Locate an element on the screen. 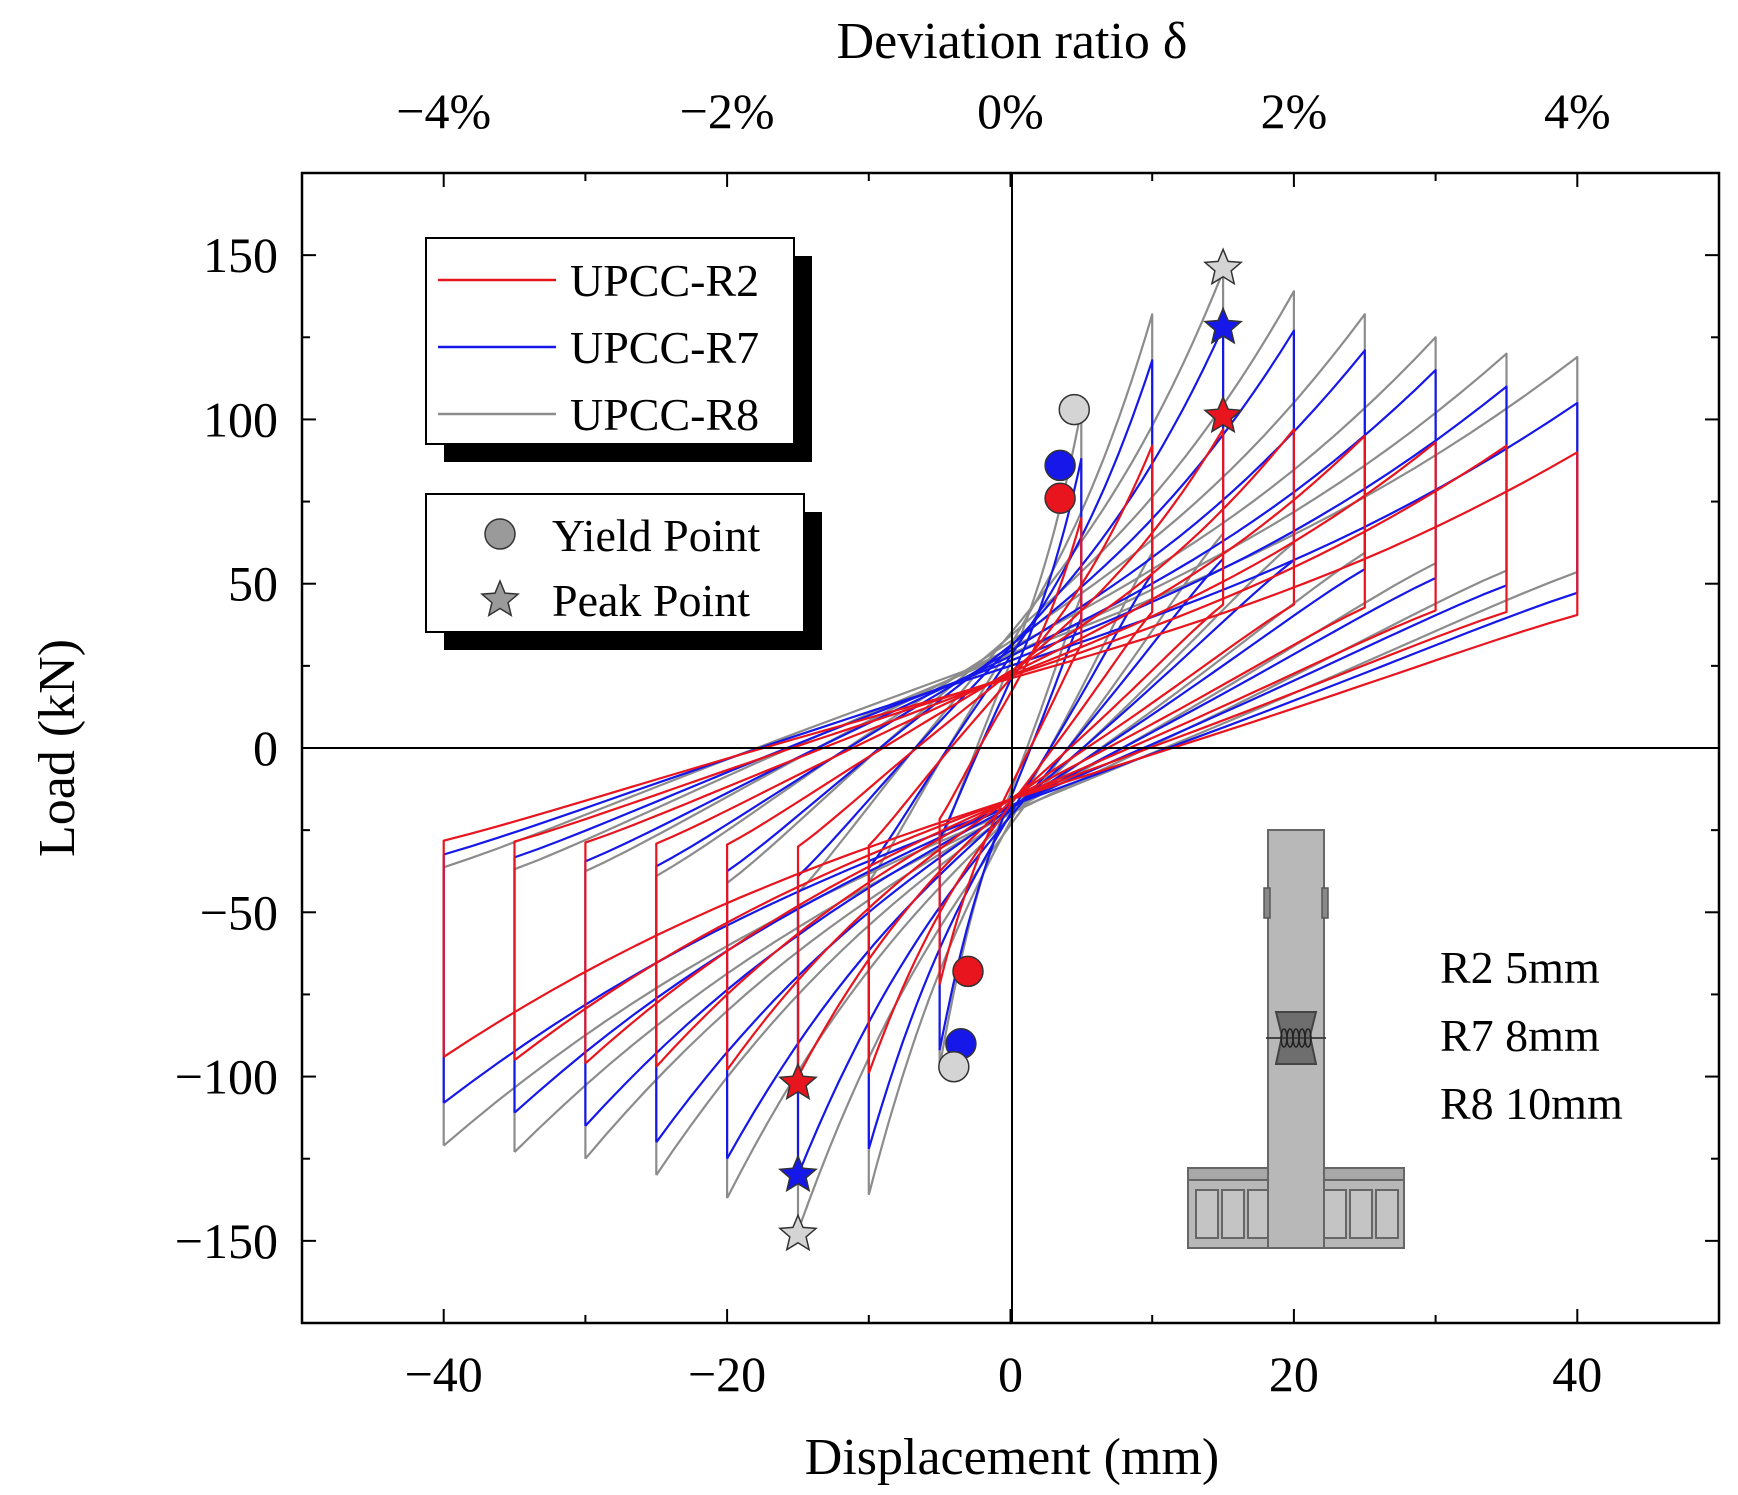 The image size is (1738, 1495). x-axis-title: Displacement (mm) is located at coordinates (1012, 1457).